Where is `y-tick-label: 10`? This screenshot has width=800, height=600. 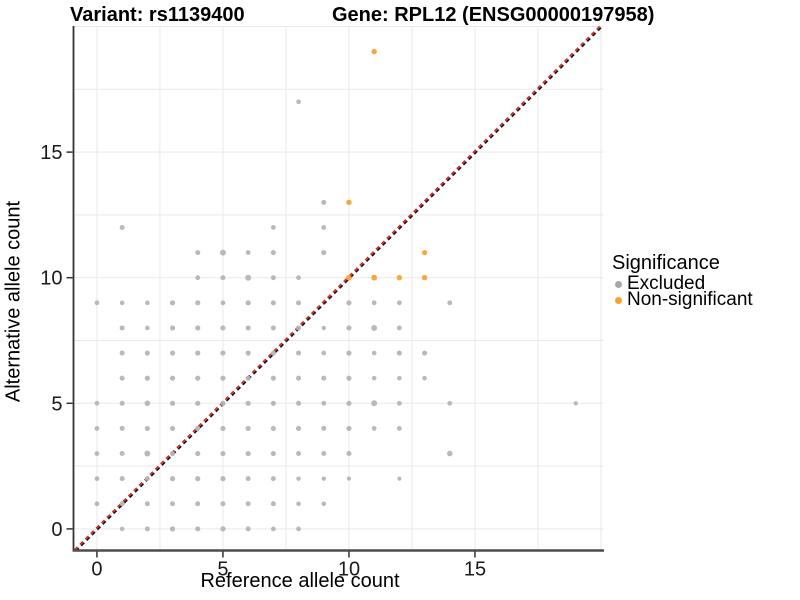 y-tick-label: 10 is located at coordinates (51, 279).